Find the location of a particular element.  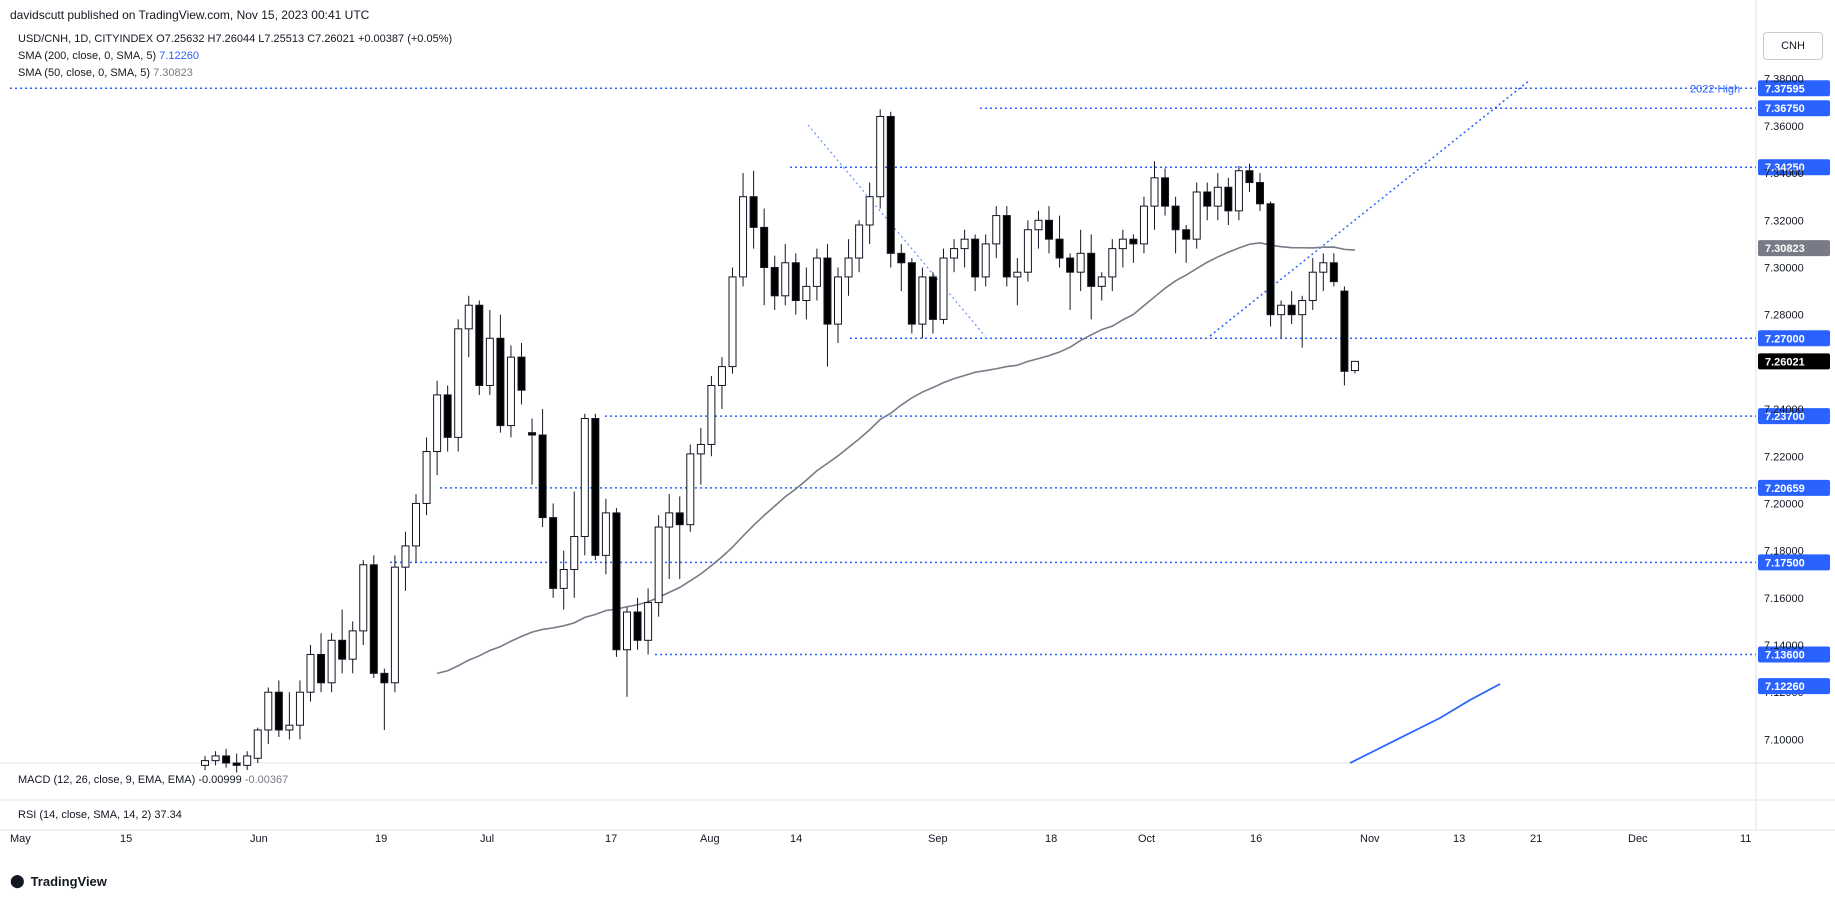

sma200-label: SMA (200, close, 0, SMA, 5) is located at coordinates (87, 56).